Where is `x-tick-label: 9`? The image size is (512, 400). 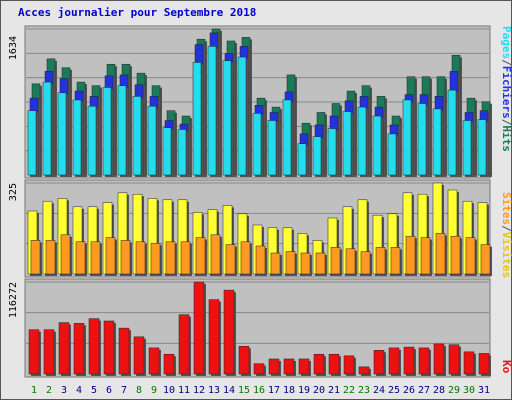 x-tick-label: 9 is located at coordinates (154, 390).